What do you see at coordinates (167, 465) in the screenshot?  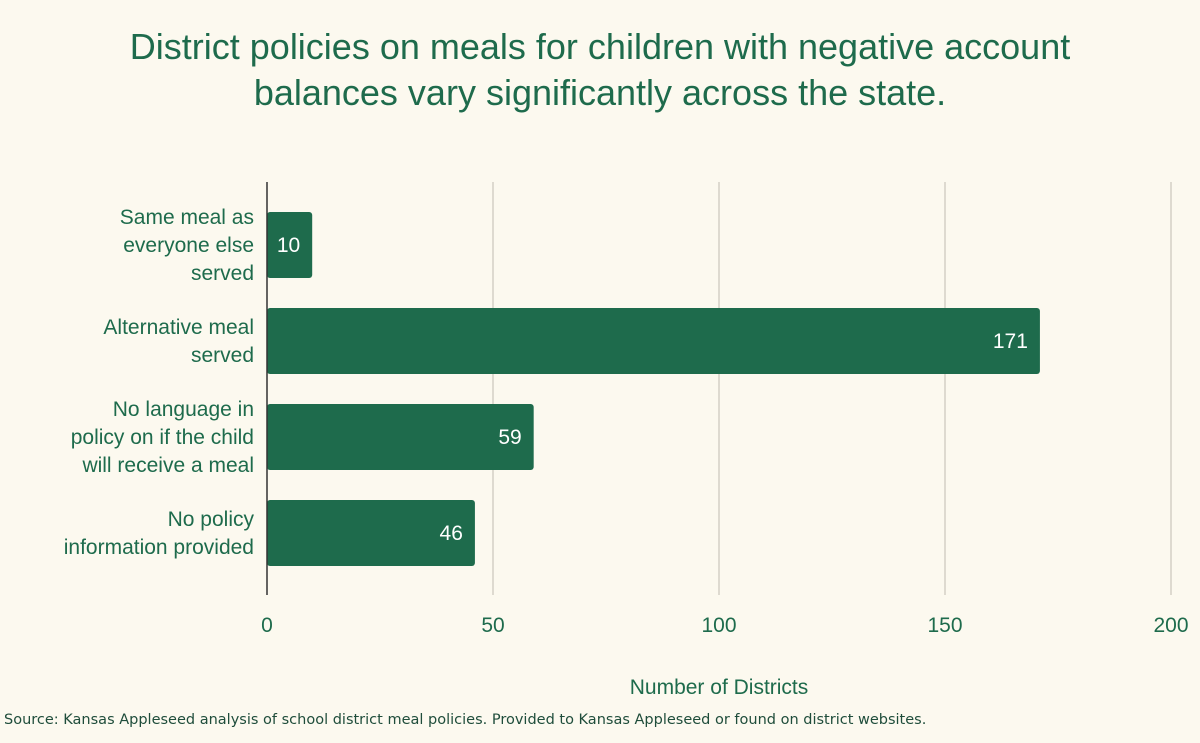 I see `category-label-2-line-2: will receive a meal` at bounding box center [167, 465].